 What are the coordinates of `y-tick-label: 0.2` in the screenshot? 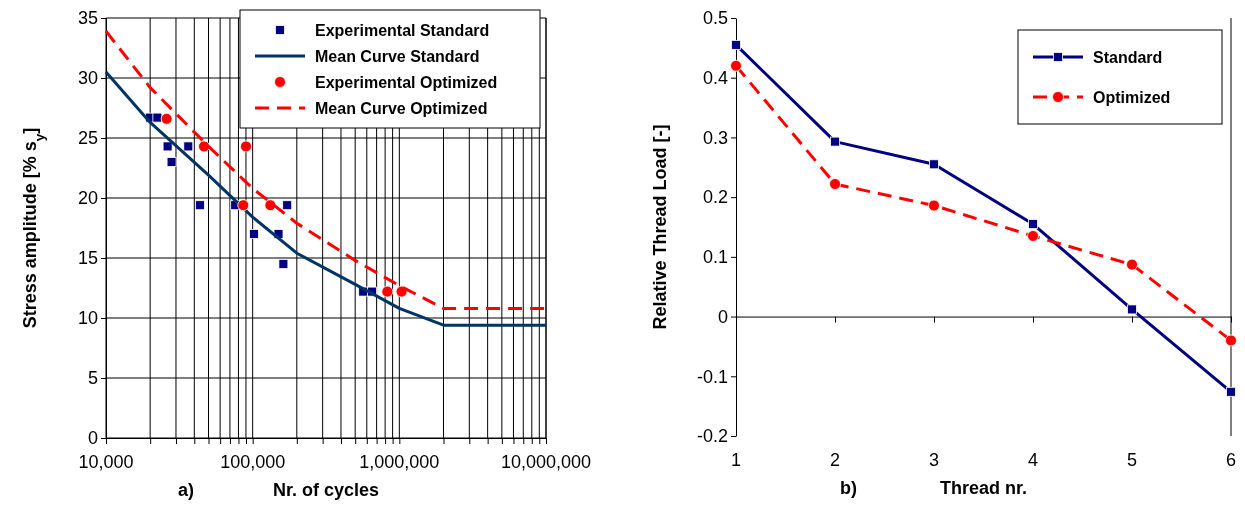 It's located at (715, 197).